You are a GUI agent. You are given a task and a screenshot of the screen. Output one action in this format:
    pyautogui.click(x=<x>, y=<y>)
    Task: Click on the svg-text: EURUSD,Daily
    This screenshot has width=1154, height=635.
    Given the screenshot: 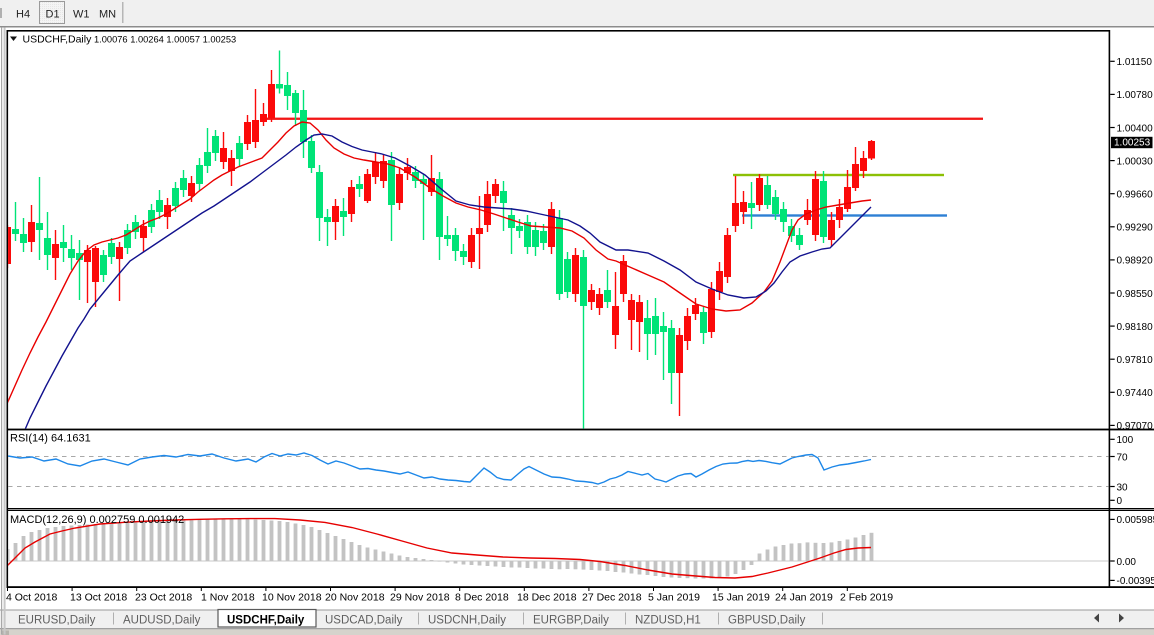 What is the action you would take?
    pyautogui.click(x=57, y=621)
    